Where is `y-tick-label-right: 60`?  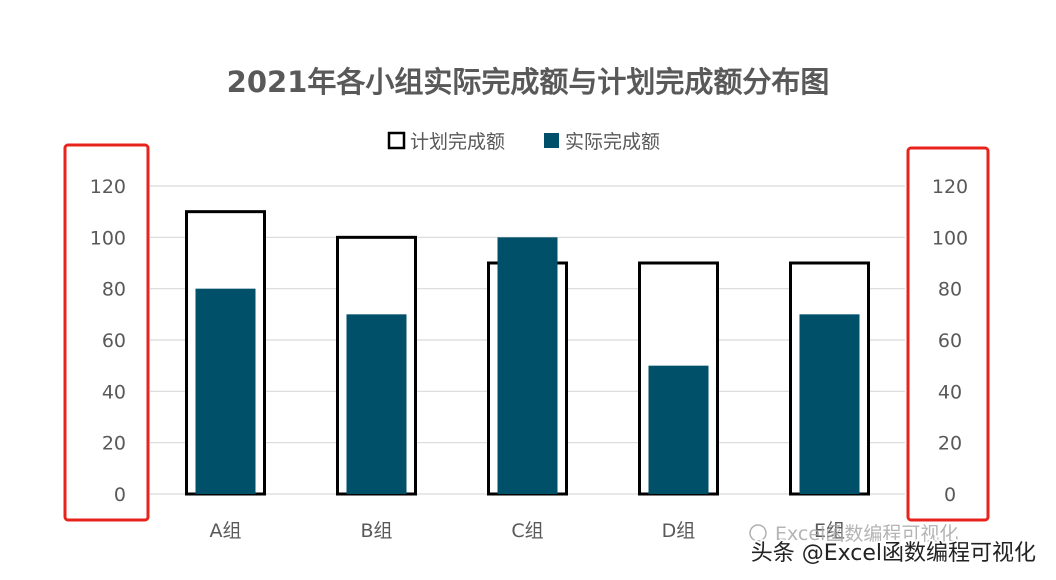
y-tick-label-right: 60 is located at coordinates (950, 341).